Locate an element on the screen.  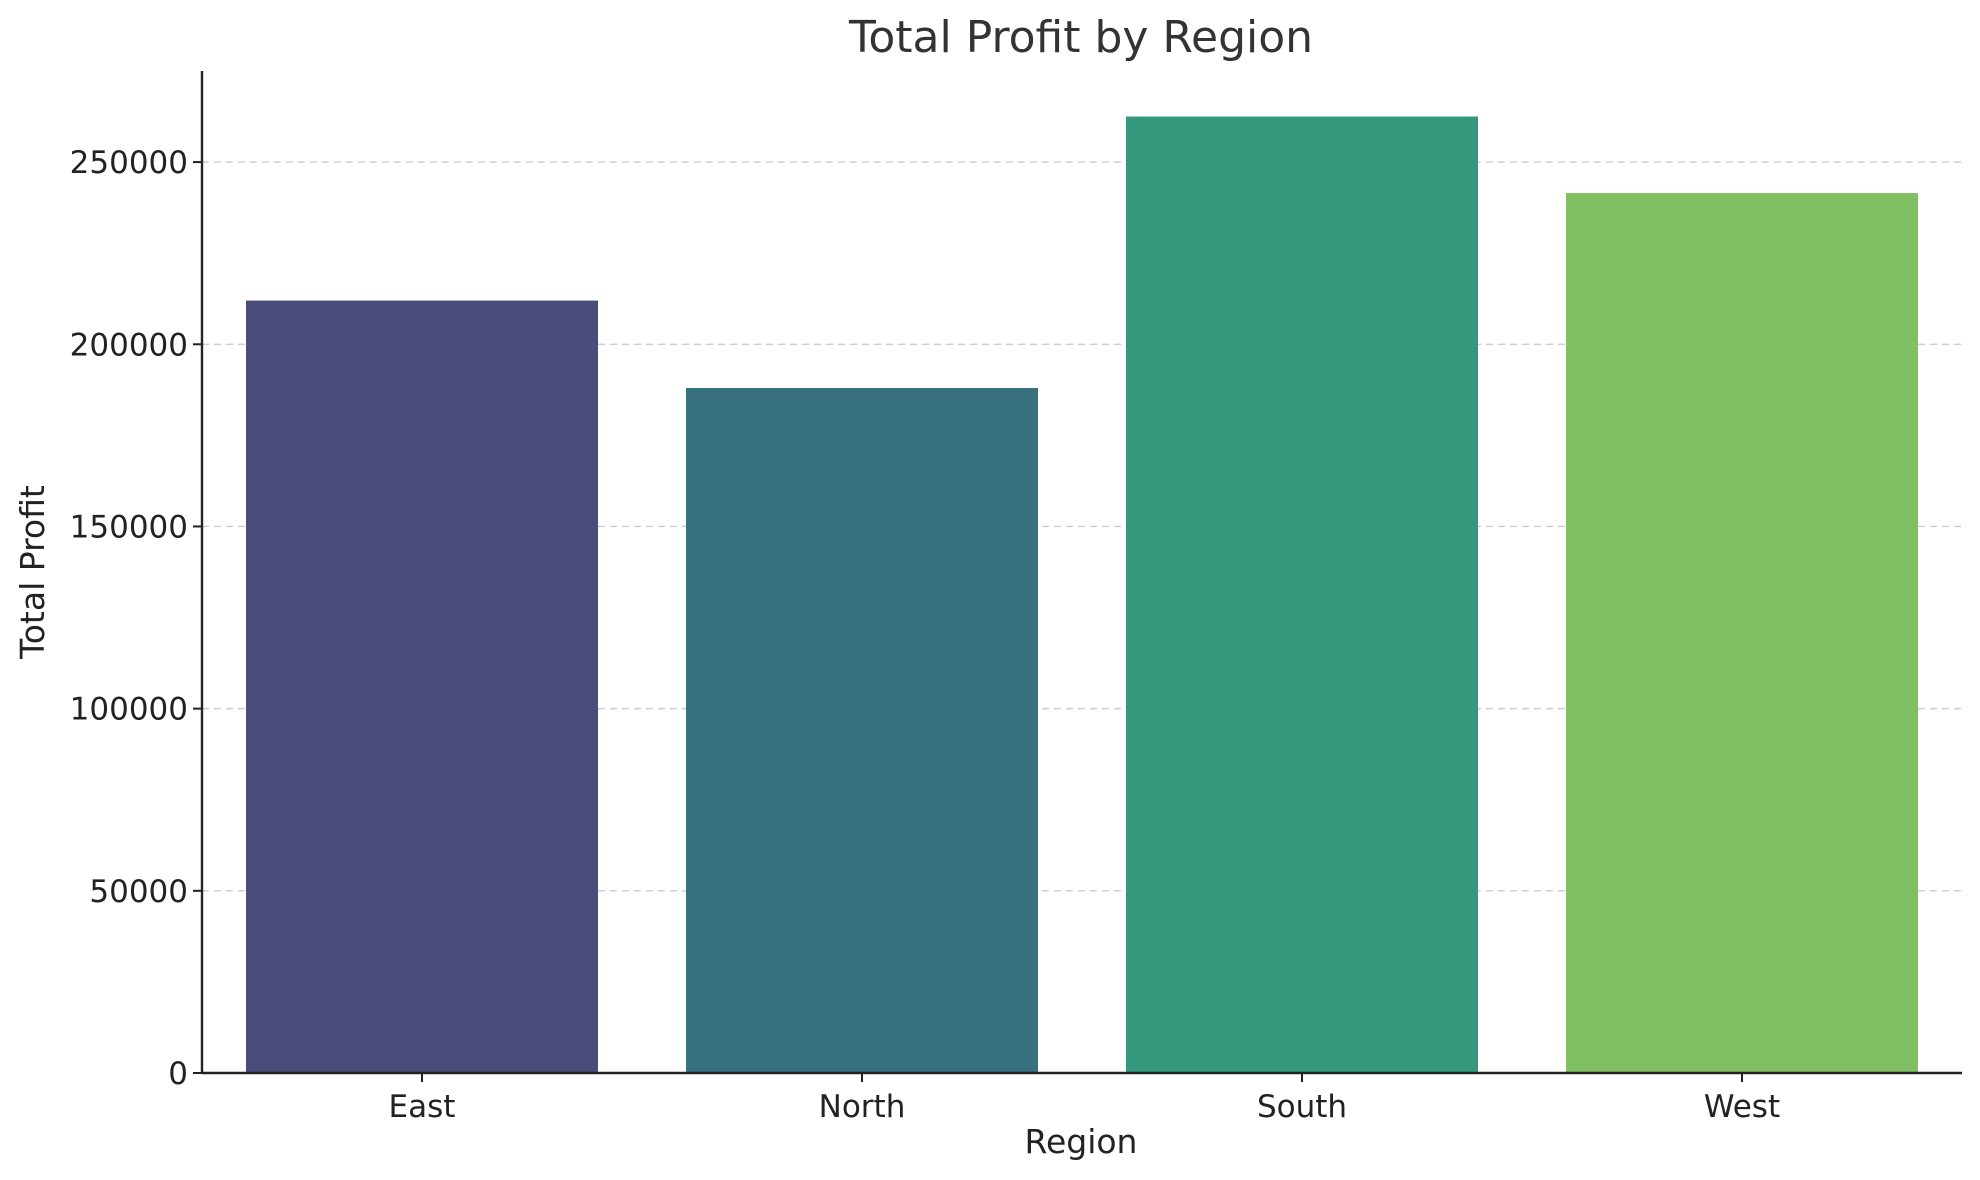
x-axis-title: Region is located at coordinates (1081, 1141).